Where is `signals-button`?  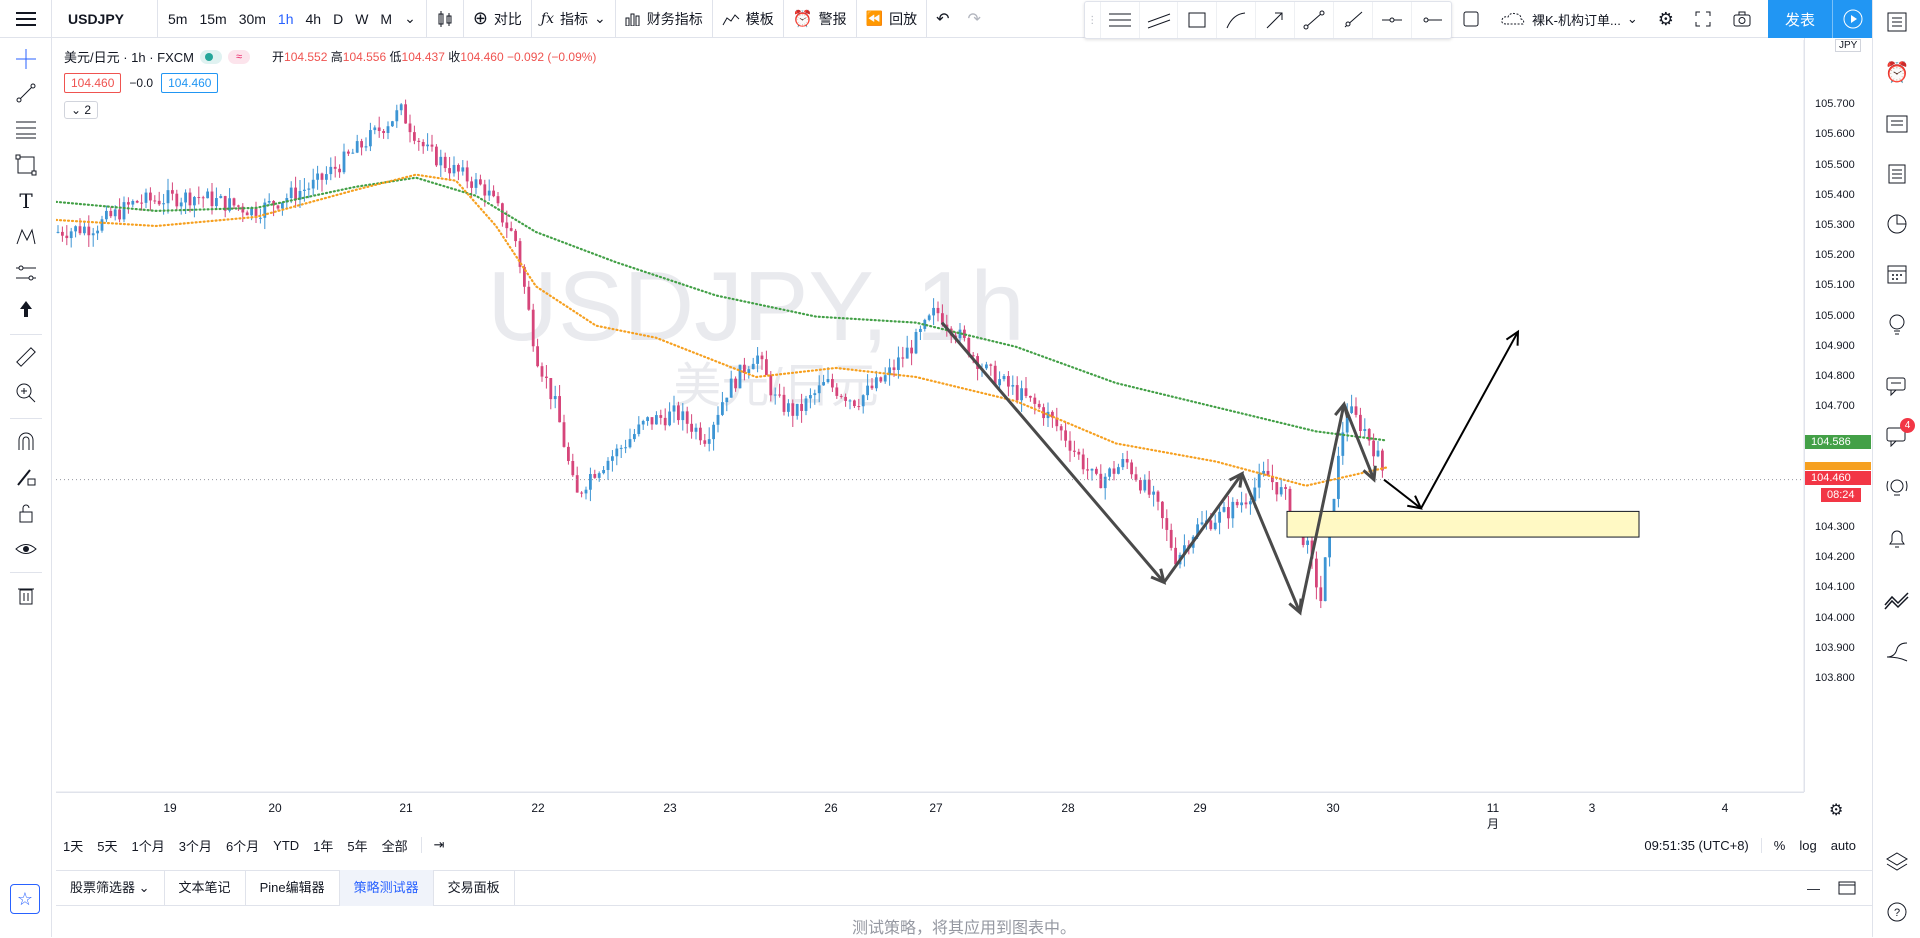
signals-button is located at coordinates (1897, 488).